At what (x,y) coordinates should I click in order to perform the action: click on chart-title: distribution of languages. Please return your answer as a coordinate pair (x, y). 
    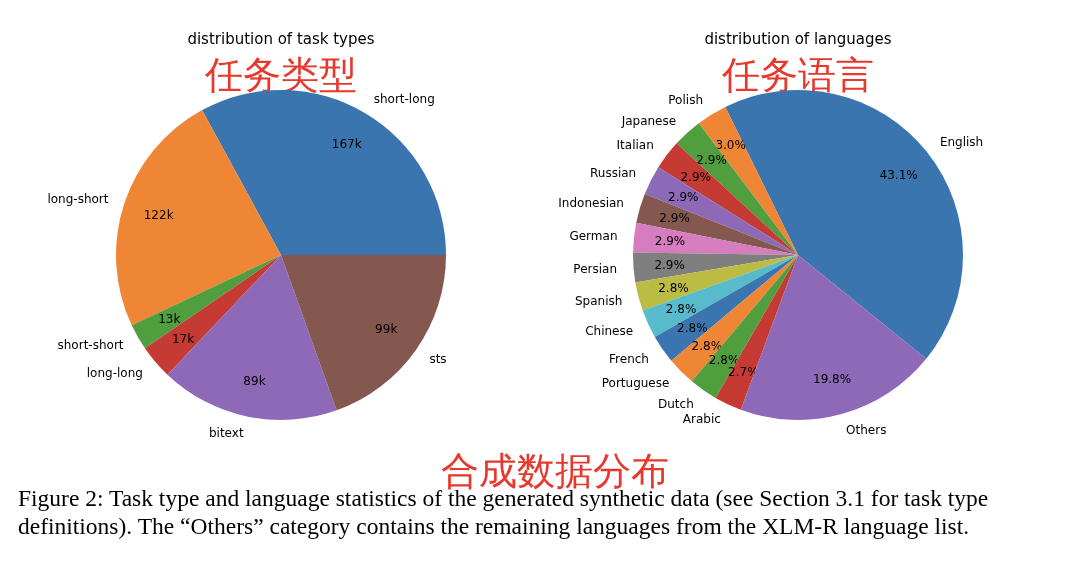
    Looking at the image, I should click on (798, 39).